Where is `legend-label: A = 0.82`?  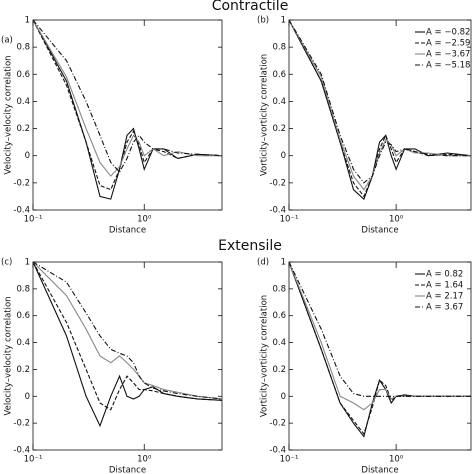 legend-label: A = 0.82 is located at coordinates (444, 275).